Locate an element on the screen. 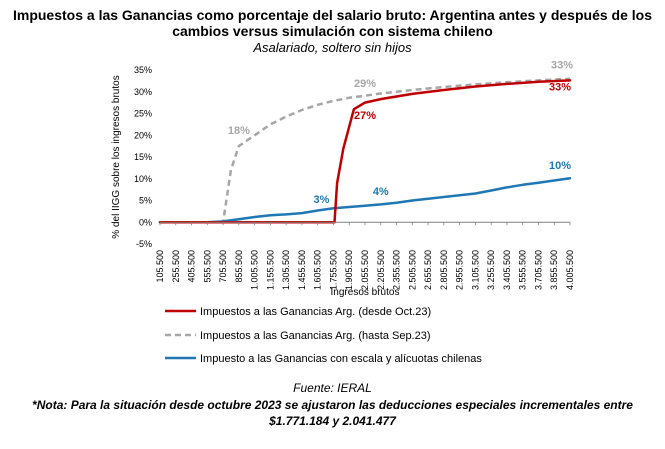 The height and width of the screenshot is (449, 665). y-tick-label: 30% is located at coordinates (143, 92).